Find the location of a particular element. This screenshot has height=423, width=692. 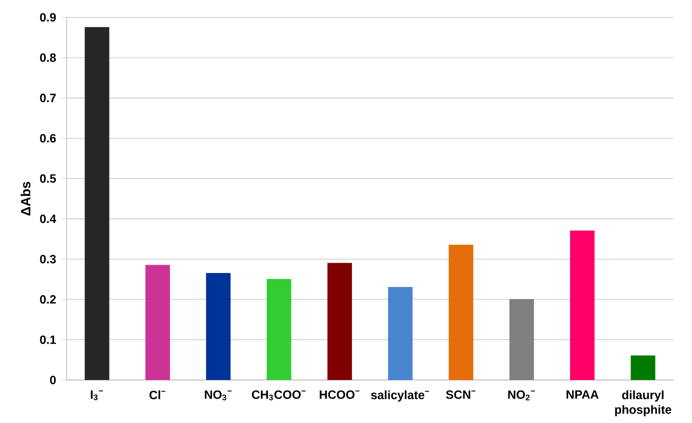

x-tick-label: HCOO$^{−}$ is located at coordinates (340, 395).